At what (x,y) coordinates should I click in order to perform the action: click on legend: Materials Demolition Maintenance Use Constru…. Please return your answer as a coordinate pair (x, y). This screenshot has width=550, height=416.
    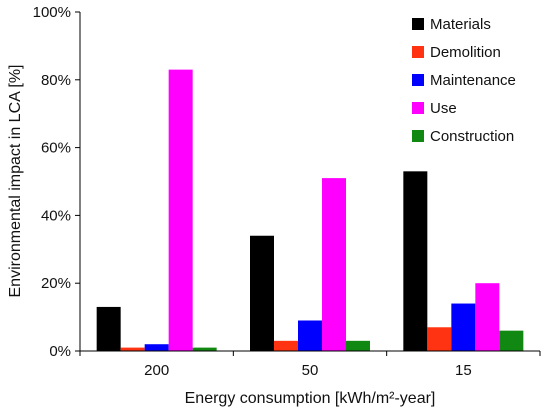
    Looking at the image, I should click on (464, 80).